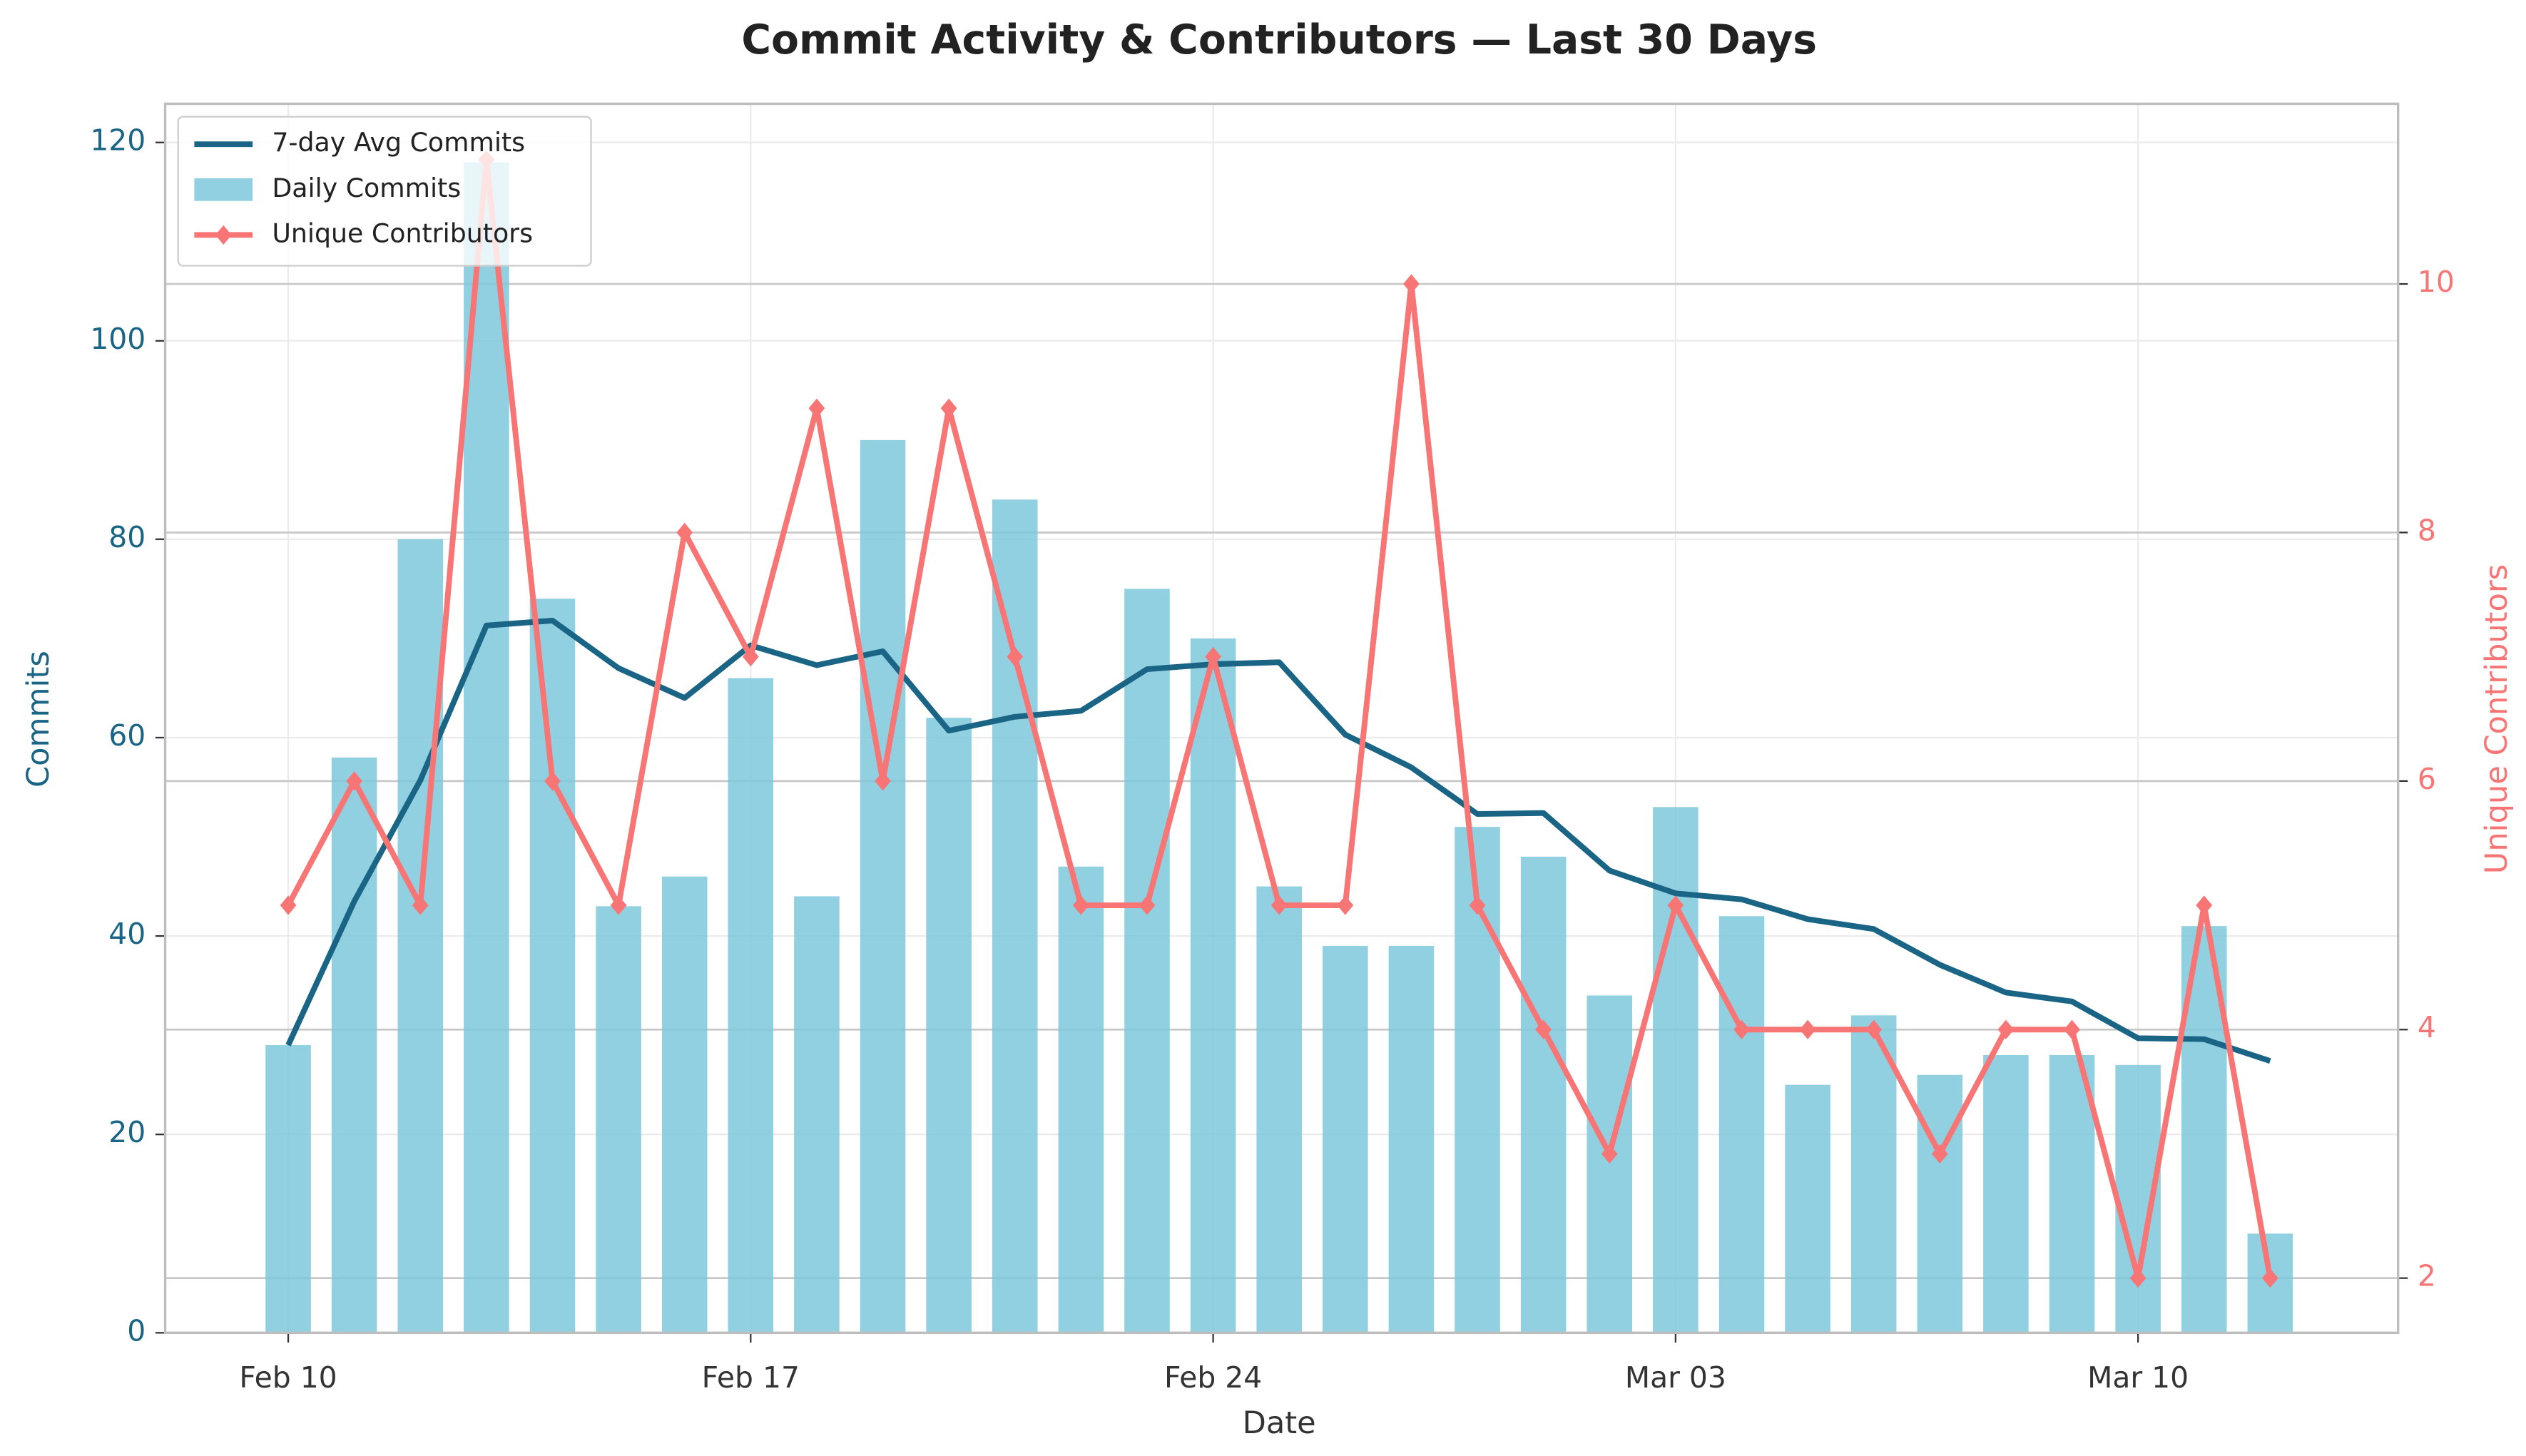 This screenshot has height=1456, width=2526. What do you see at coordinates (2497, 719) in the screenshot?
I see `y2-axis-label: Unique Contributors` at bounding box center [2497, 719].